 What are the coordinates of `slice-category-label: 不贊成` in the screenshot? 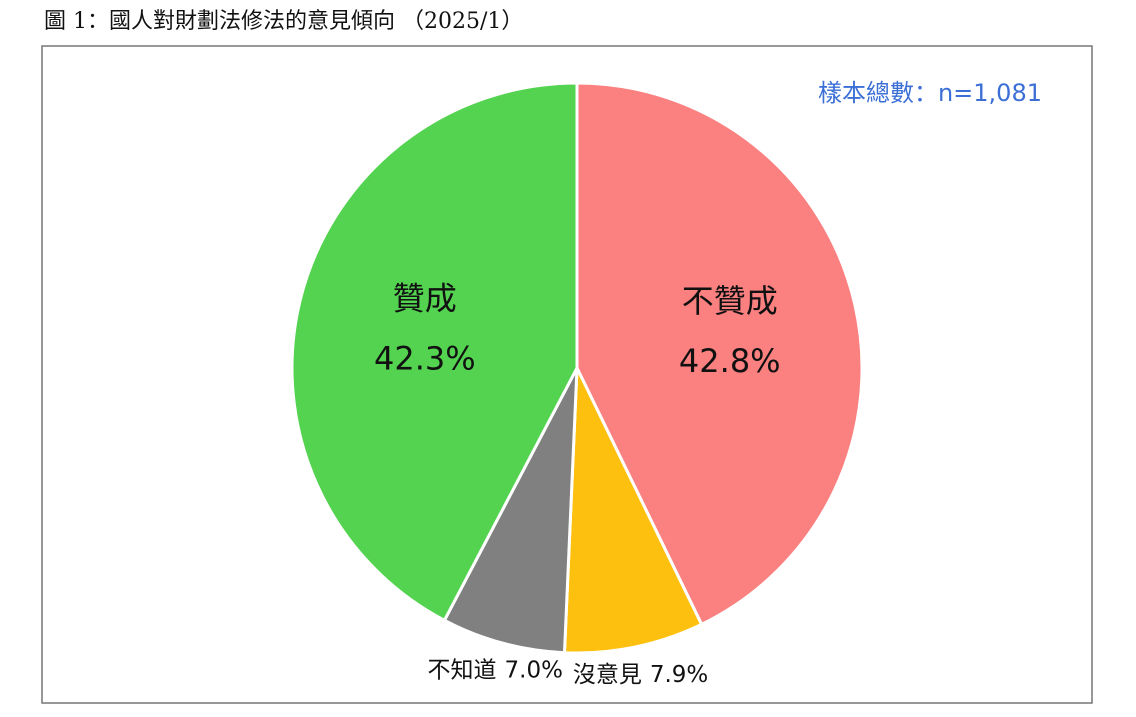 It's located at (730, 301).